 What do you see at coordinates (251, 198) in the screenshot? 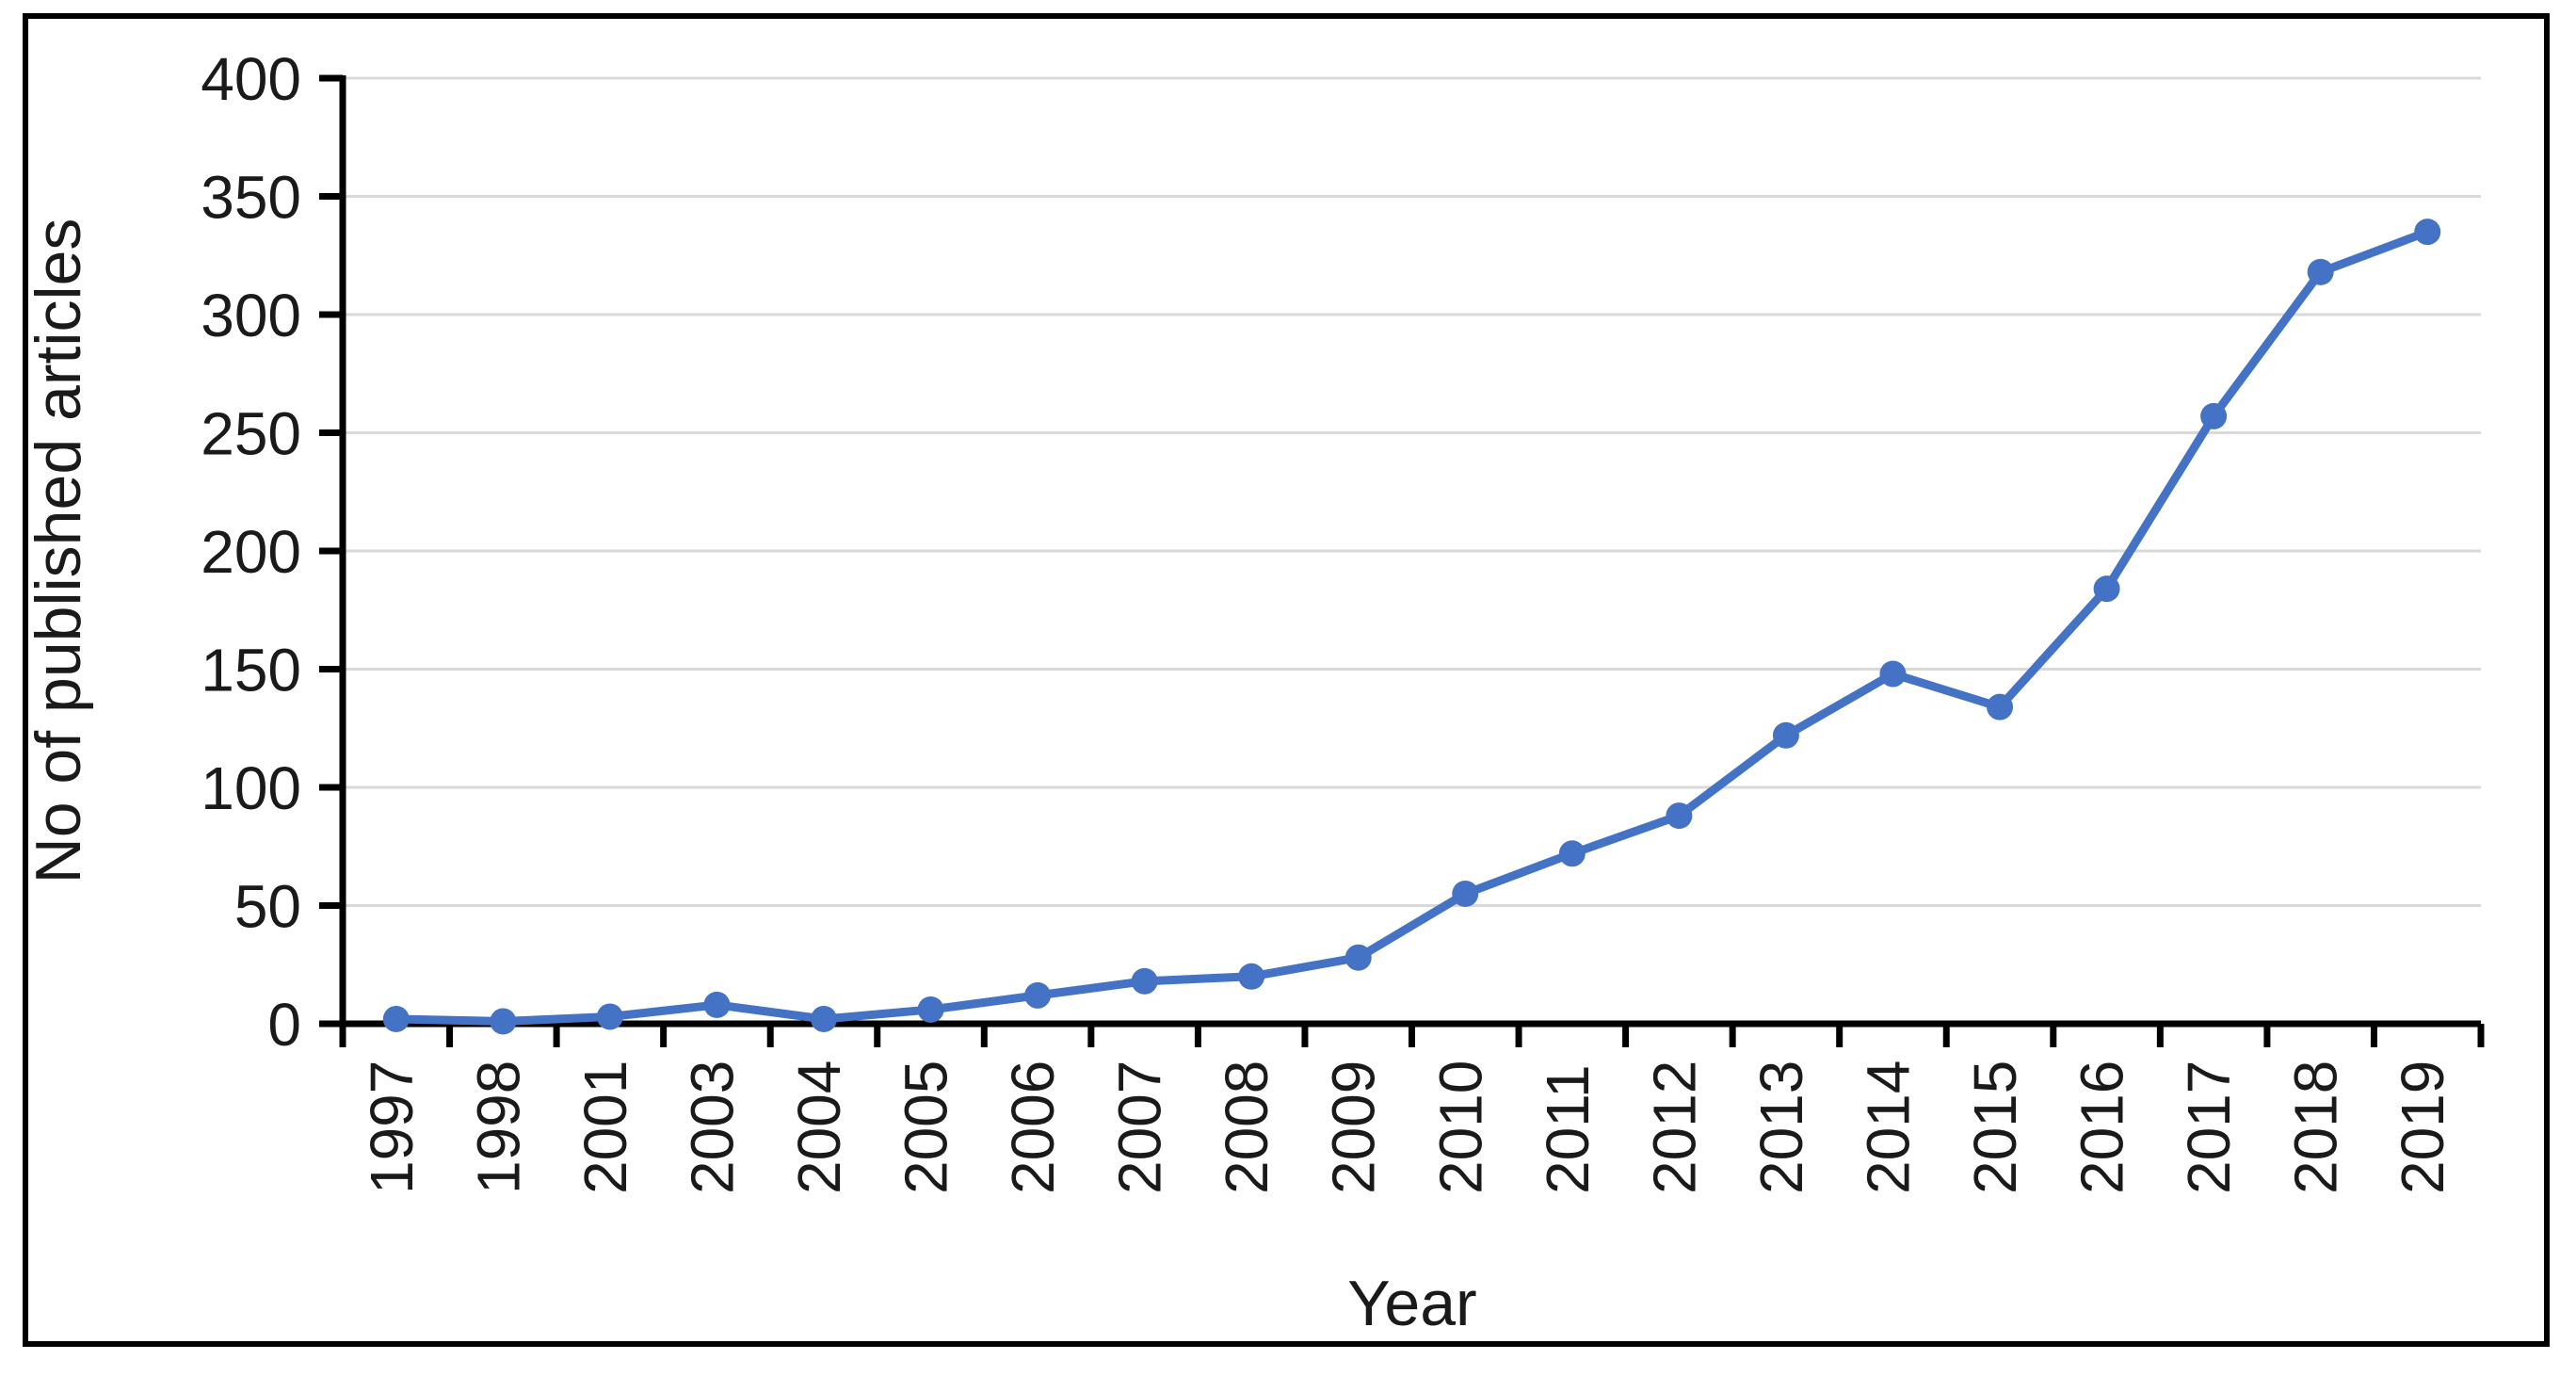
I see `y-tick-label: 350` at bounding box center [251, 198].